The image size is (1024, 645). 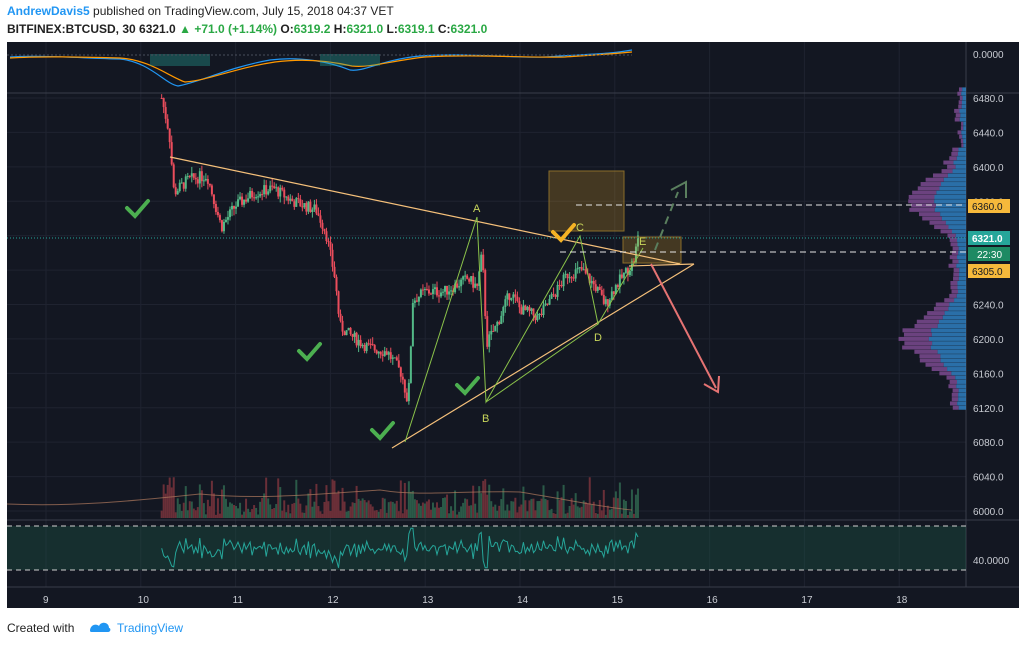 I want to click on price-tick-label: 6480.0, so click(x=988, y=99).